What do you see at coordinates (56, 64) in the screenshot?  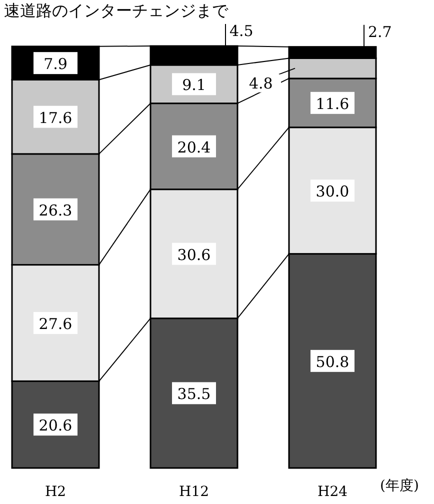 I see `data-label: 7.9` at bounding box center [56, 64].